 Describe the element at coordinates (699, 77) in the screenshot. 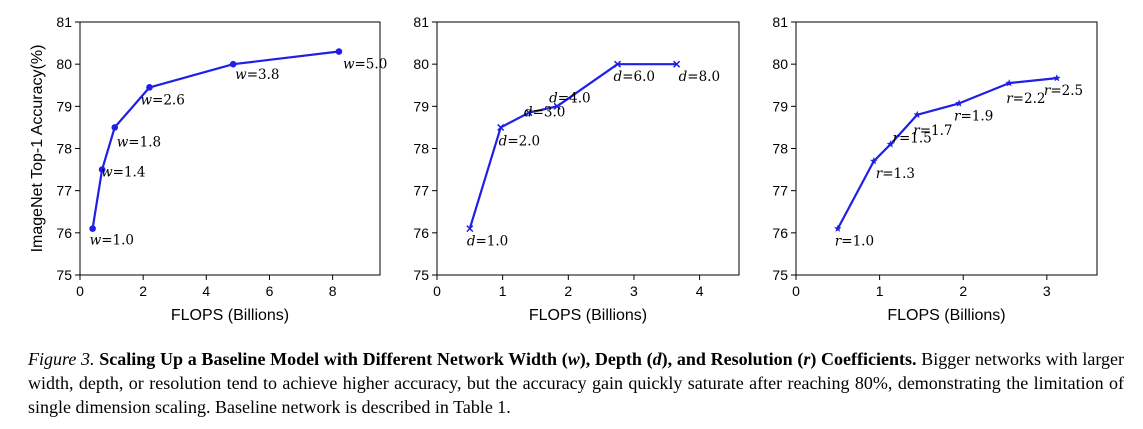

I see `data-label: d=8.0` at that location.